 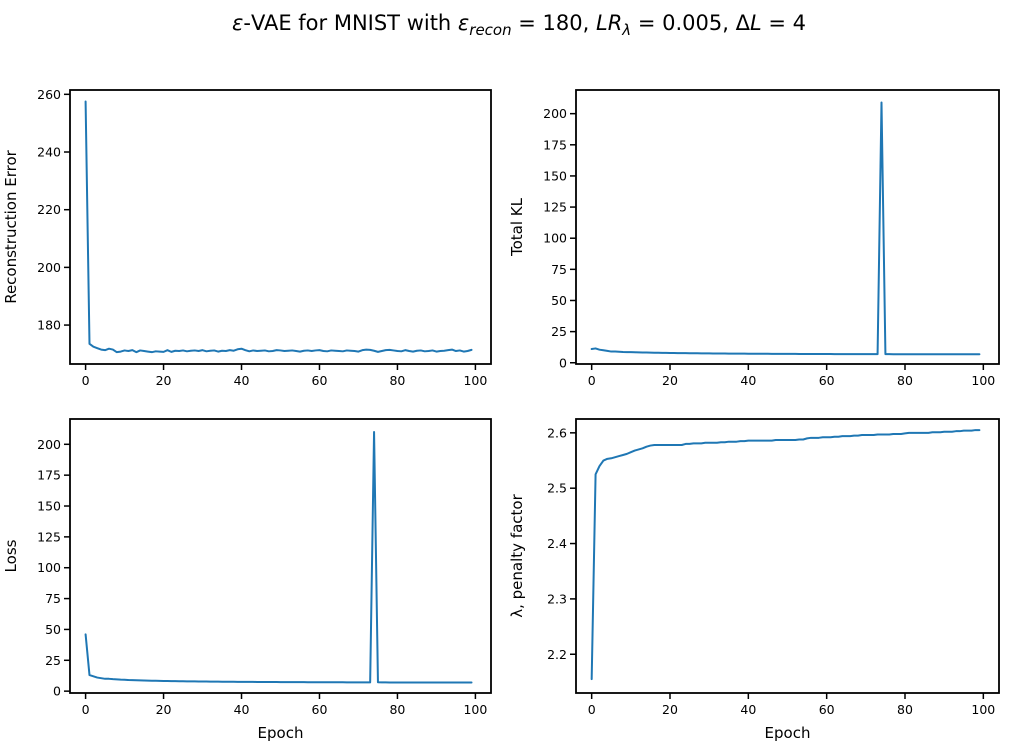 What do you see at coordinates (557, 432) in the screenshot?
I see `penalty-factor-y-tick-label: 2.6` at bounding box center [557, 432].